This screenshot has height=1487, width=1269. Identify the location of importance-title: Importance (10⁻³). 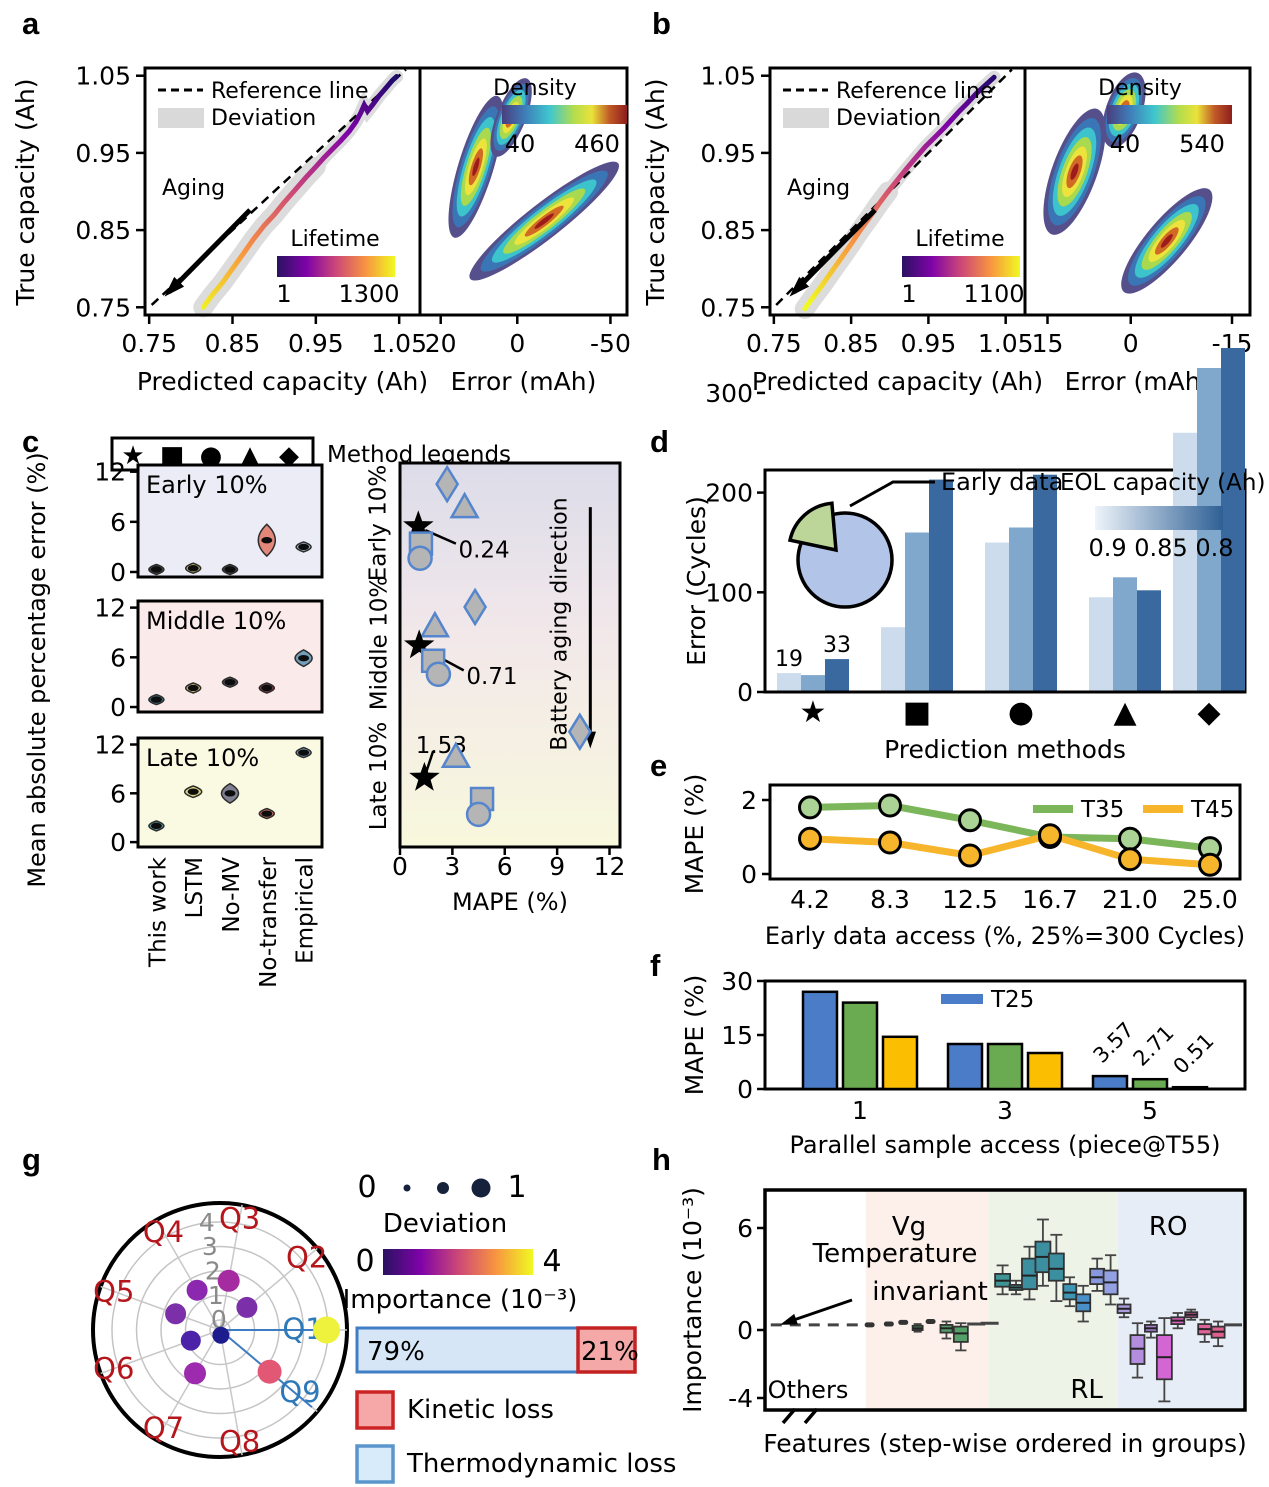
(460, 1300).